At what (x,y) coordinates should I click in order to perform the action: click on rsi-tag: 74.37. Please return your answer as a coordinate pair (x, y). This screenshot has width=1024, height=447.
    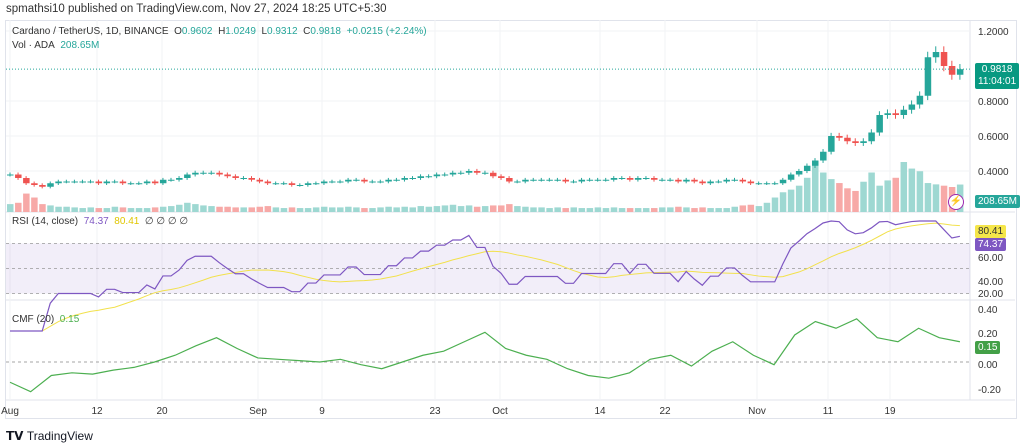
    Looking at the image, I should click on (991, 244).